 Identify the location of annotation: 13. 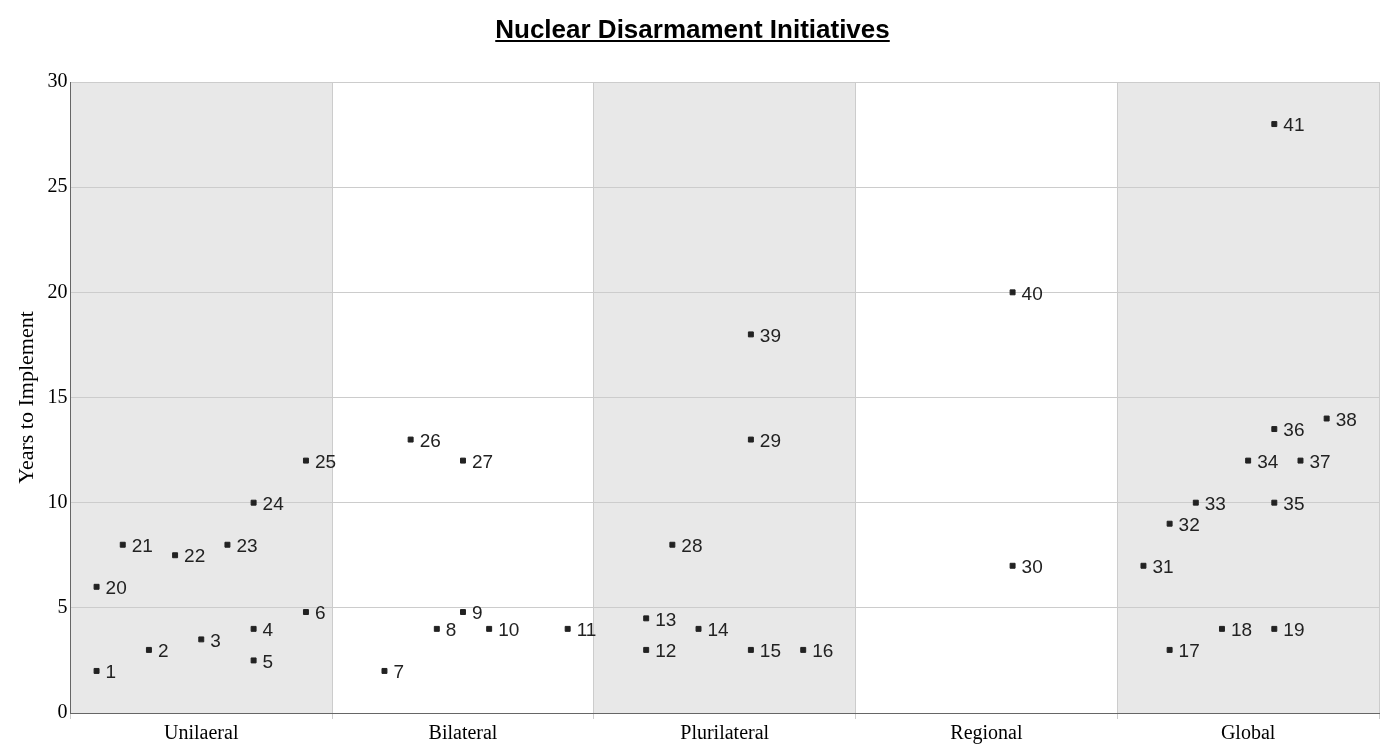
(666, 619).